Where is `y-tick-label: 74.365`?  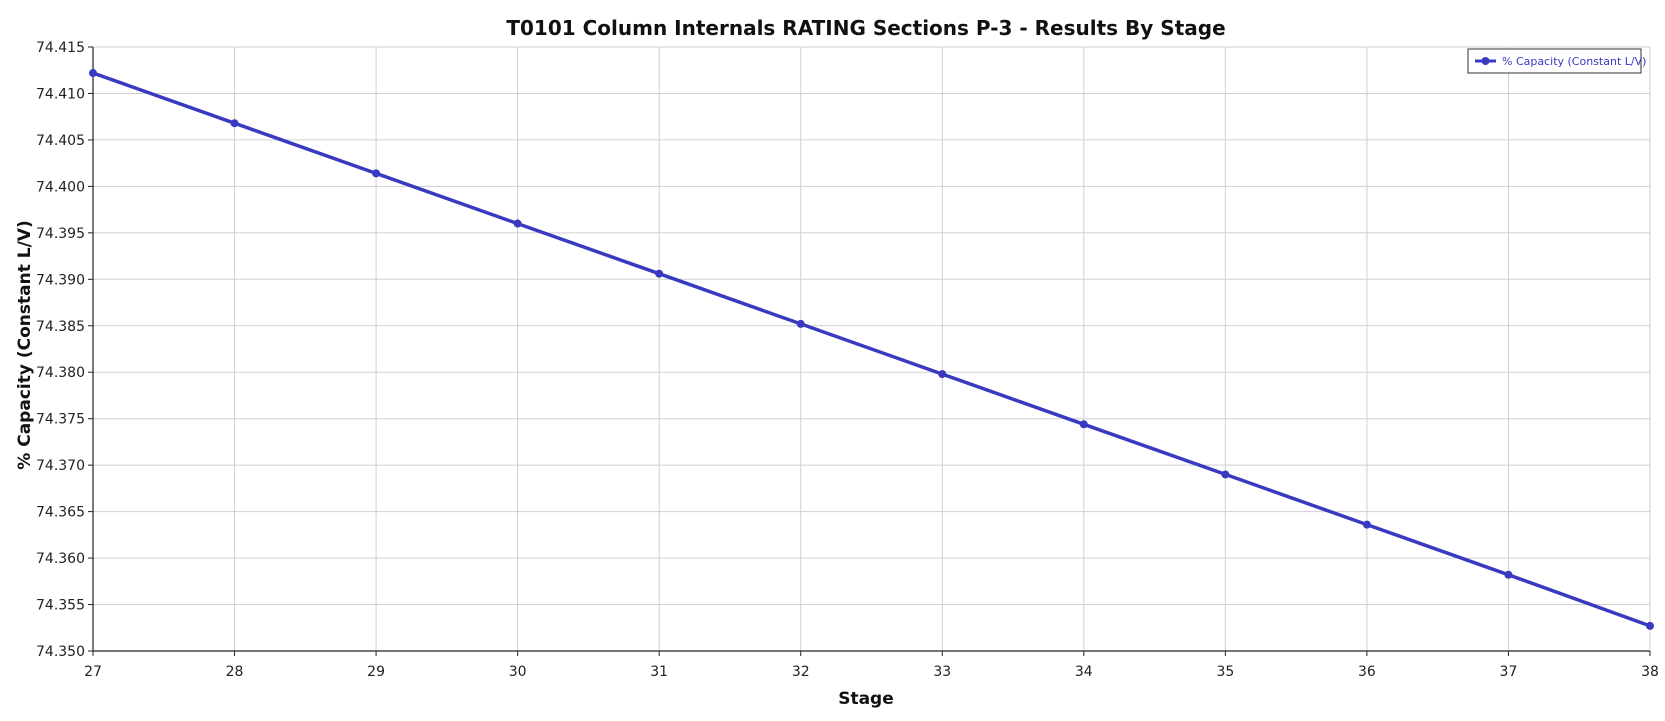
y-tick-label: 74.365 is located at coordinates (60, 513).